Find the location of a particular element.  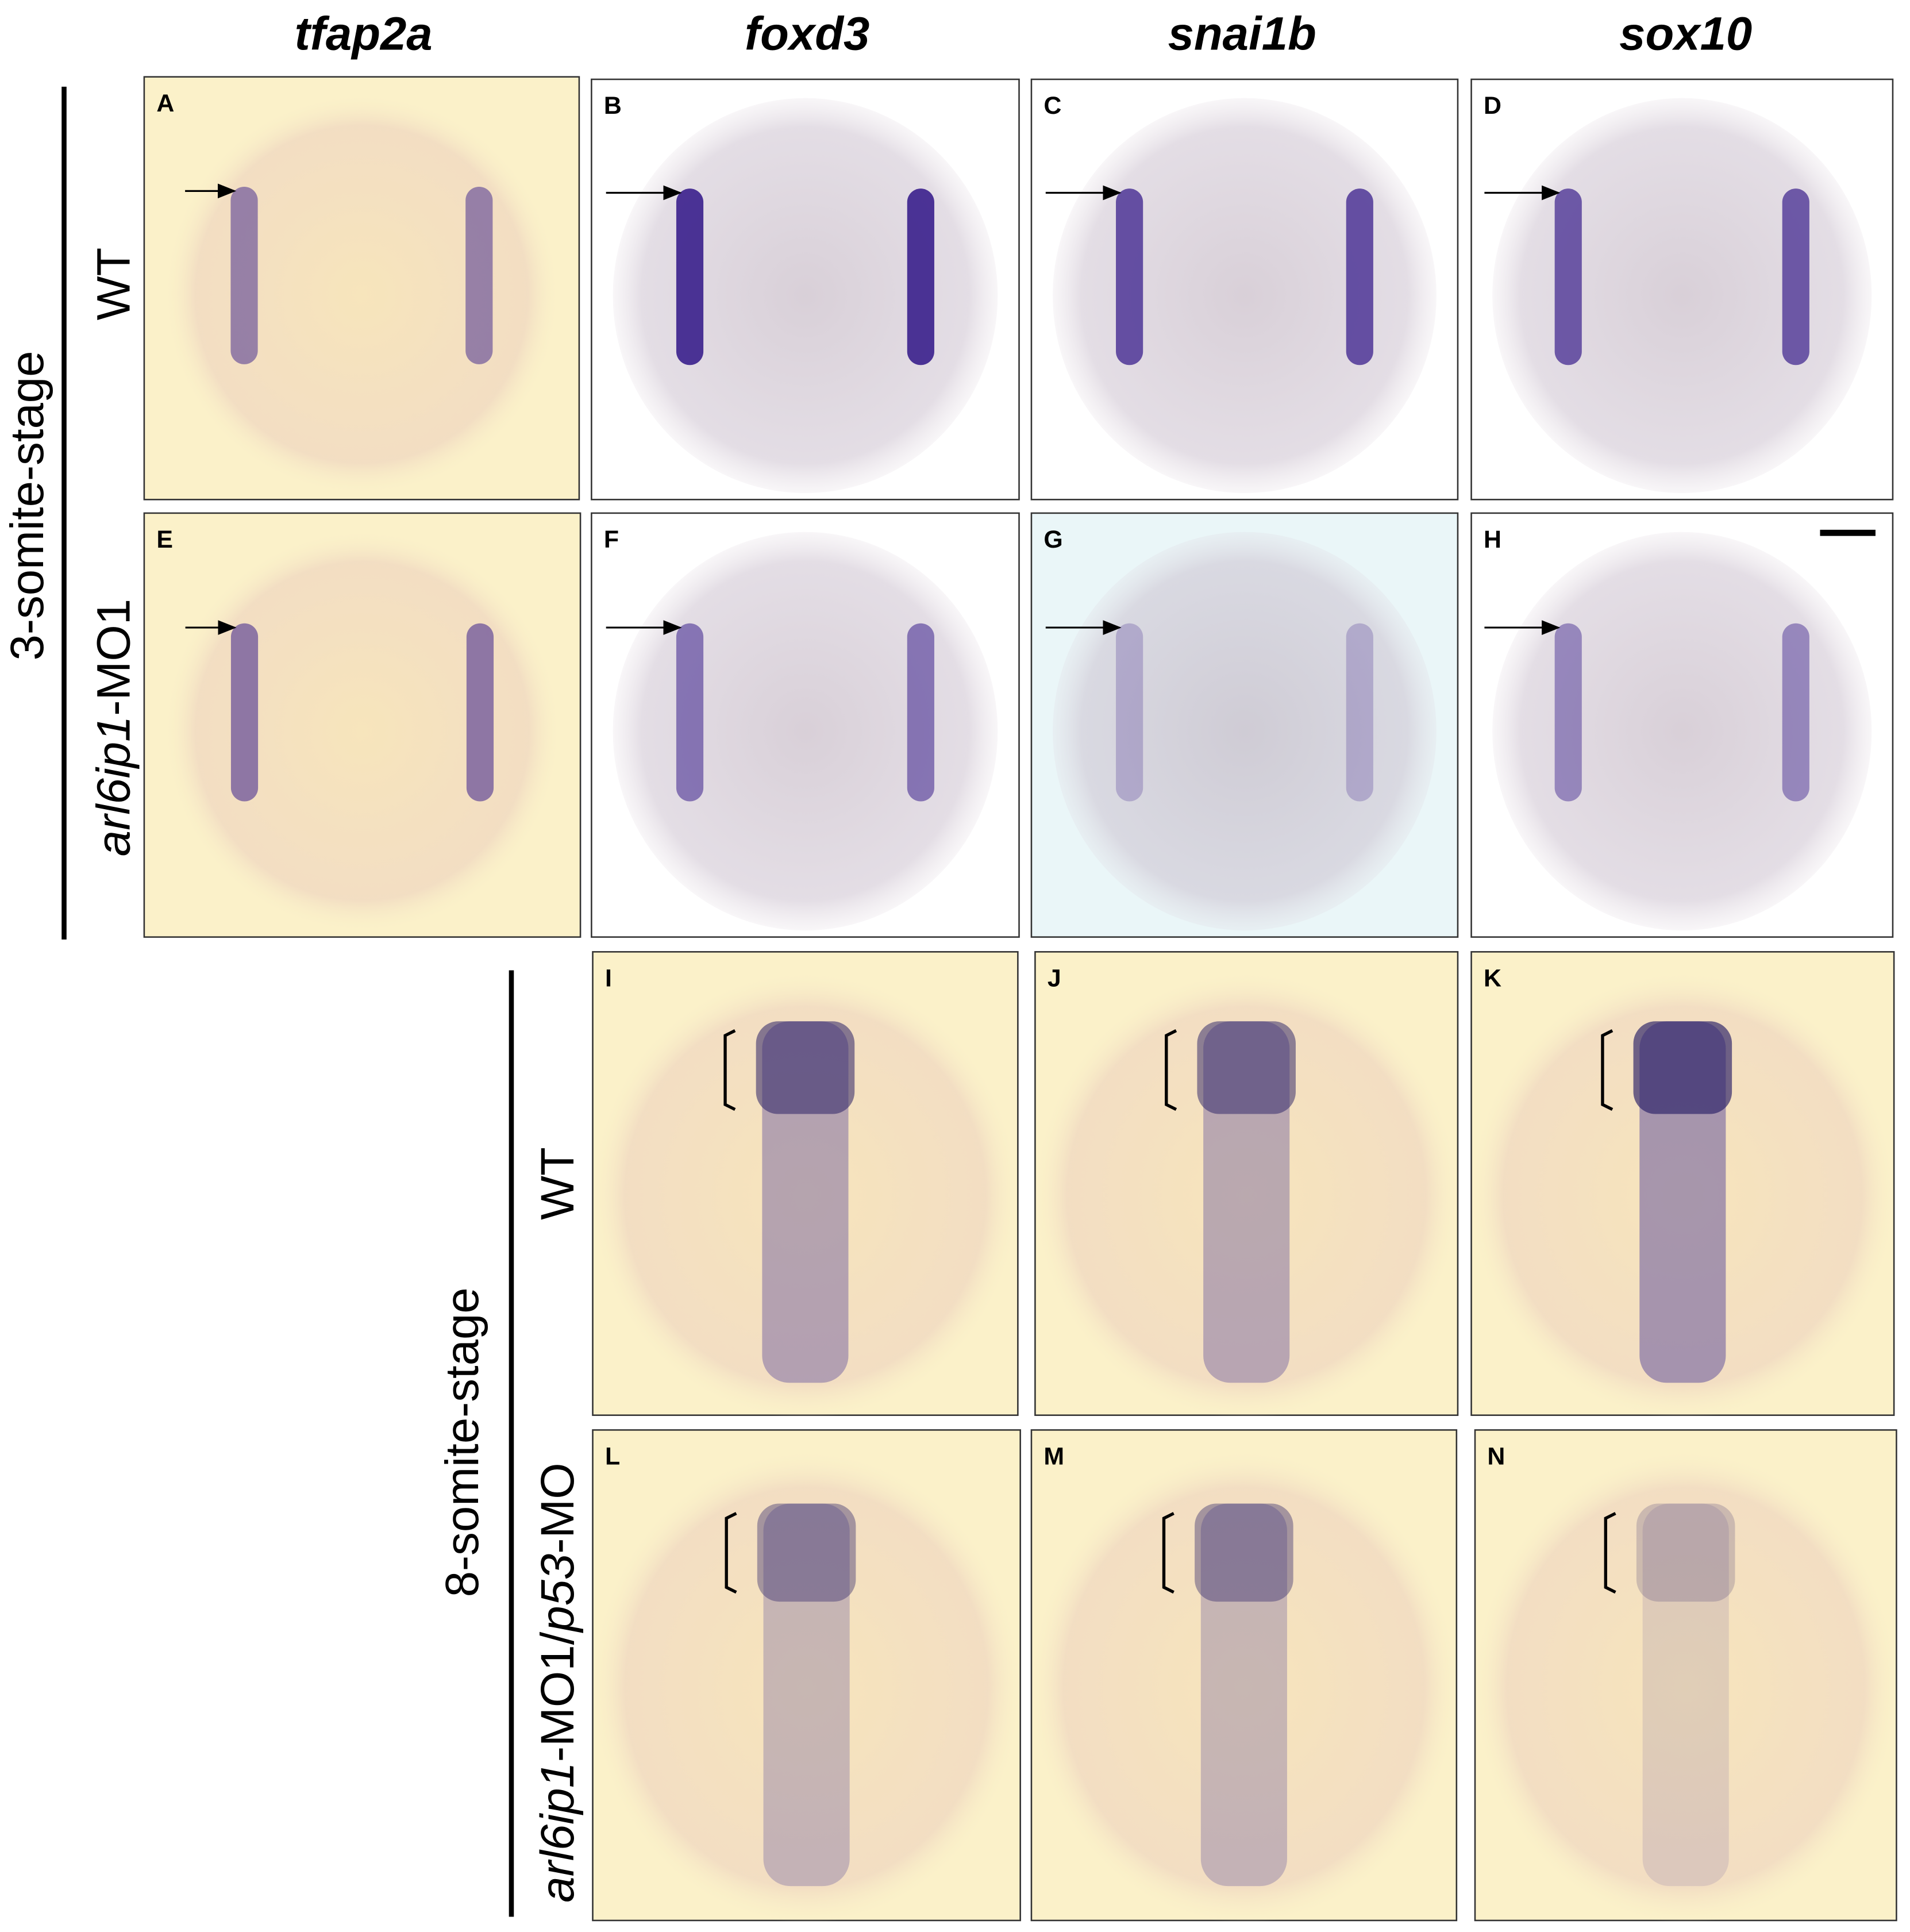

panel: M is located at coordinates (1244, 1676).